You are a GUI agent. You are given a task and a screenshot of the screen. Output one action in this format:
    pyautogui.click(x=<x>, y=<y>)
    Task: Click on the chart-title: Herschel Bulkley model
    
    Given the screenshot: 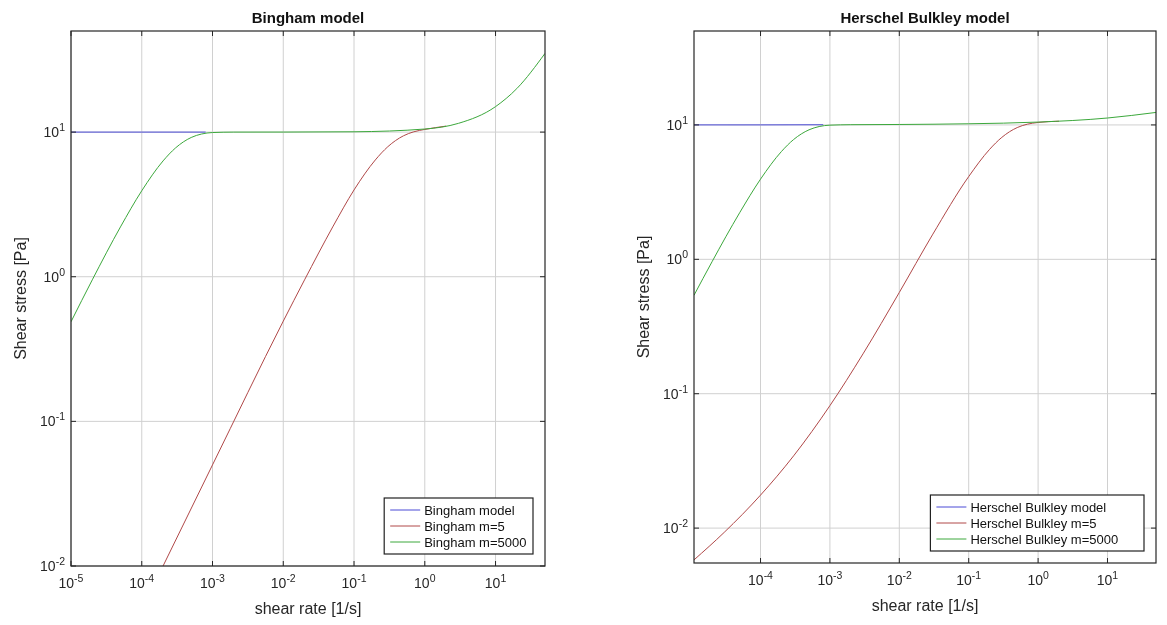 What is the action you would take?
    pyautogui.click(x=925, y=17)
    